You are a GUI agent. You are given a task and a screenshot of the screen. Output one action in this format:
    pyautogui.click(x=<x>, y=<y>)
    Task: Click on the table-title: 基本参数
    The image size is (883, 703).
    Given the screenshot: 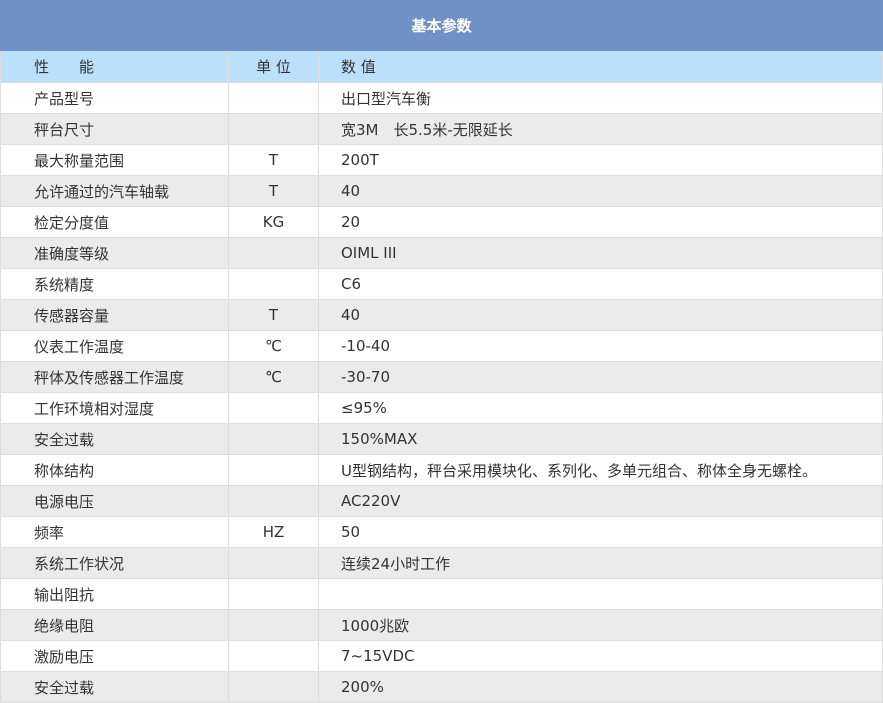 What is the action you would take?
    pyautogui.click(x=441, y=25)
    